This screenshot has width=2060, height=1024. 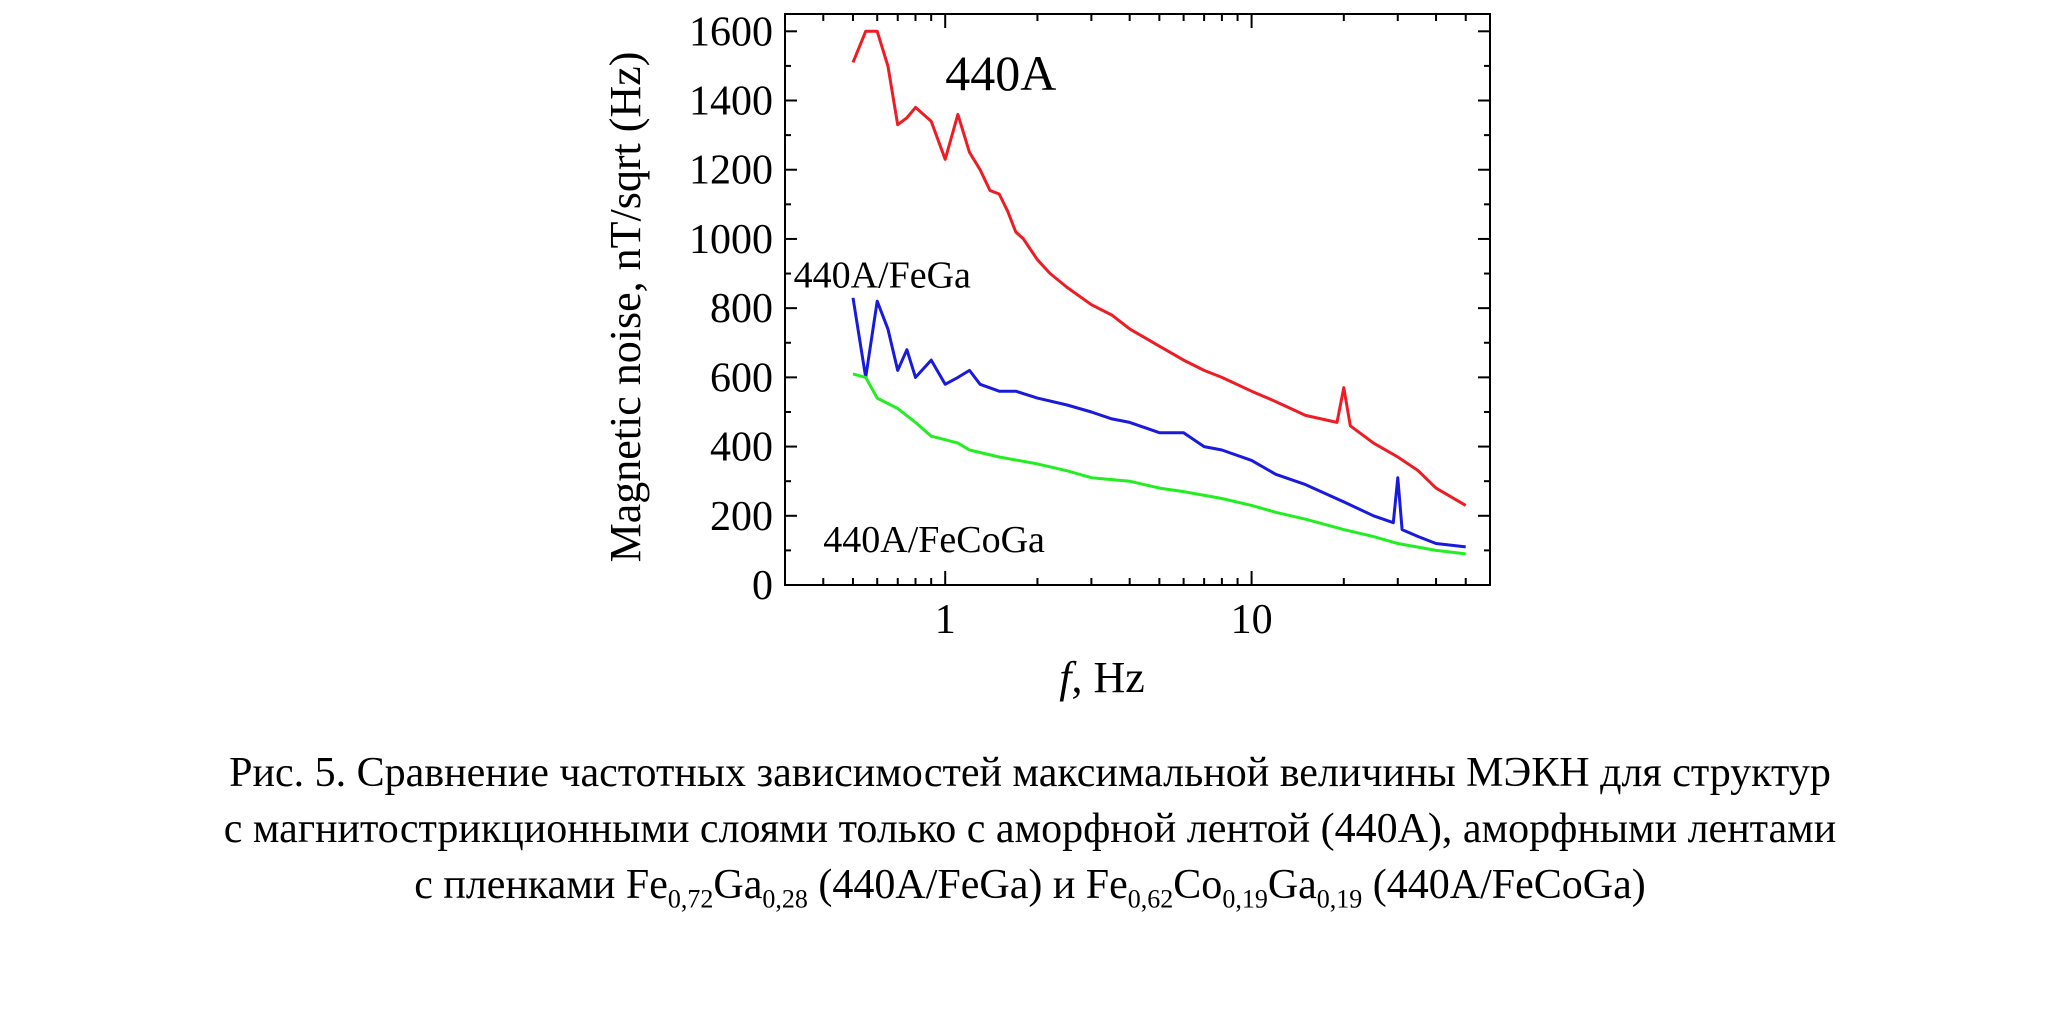 I want to click on caption-text: Co, so click(x=1198, y=885).